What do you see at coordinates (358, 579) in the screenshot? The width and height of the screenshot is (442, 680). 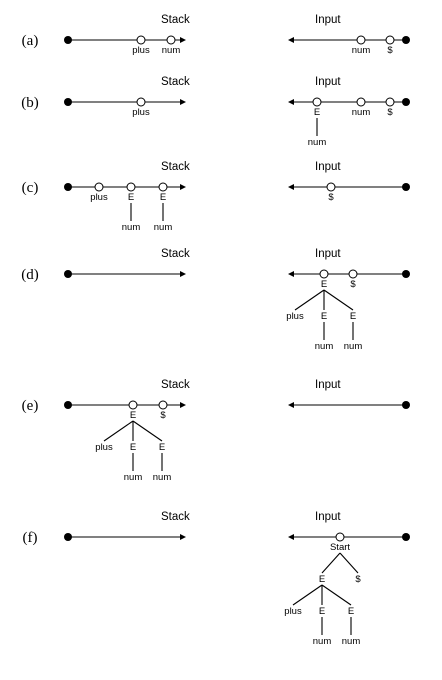 I see `tree-node-label: $` at bounding box center [358, 579].